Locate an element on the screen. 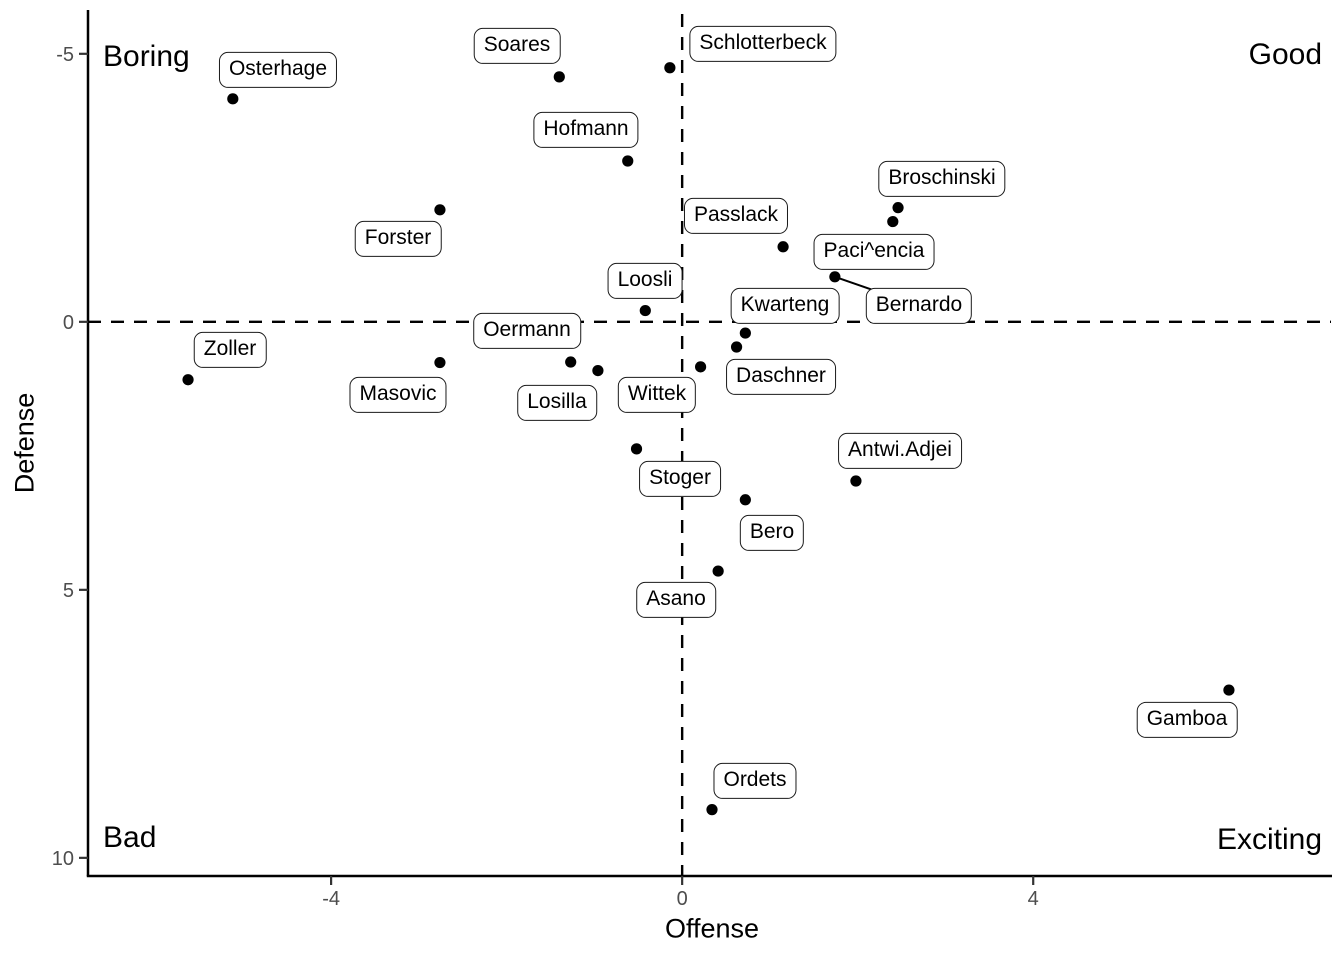 This screenshot has width=1344, height=960. data-point-hofmann is located at coordinates (628, 161).